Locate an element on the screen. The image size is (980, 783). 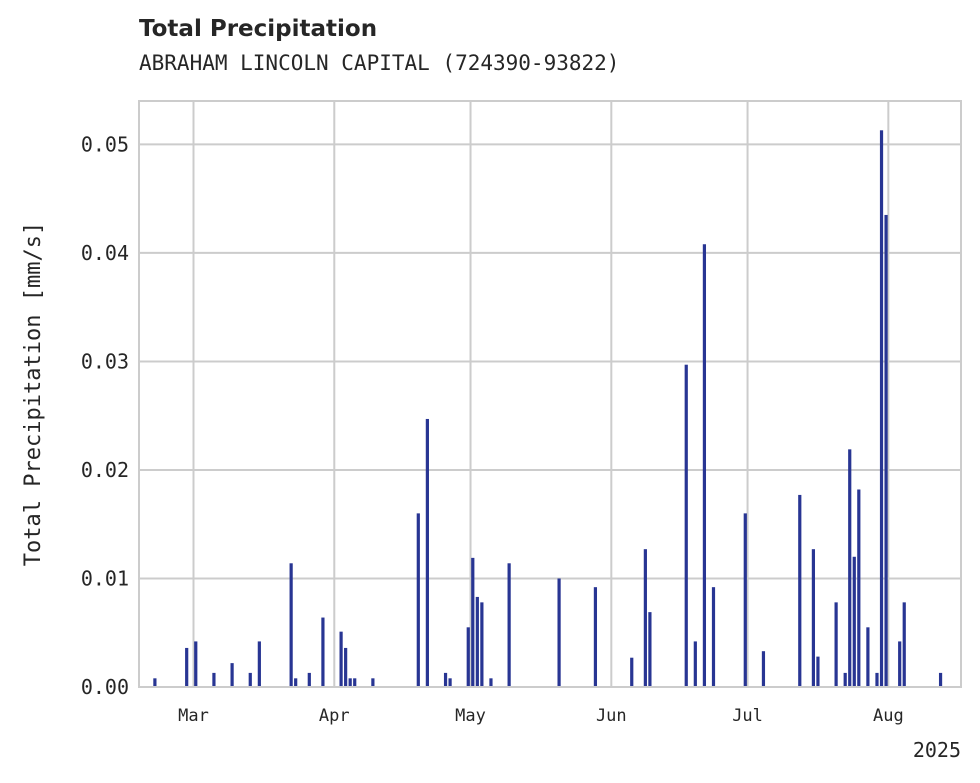
y-tick-label: 0.02 is located at coordinates (105, 470).